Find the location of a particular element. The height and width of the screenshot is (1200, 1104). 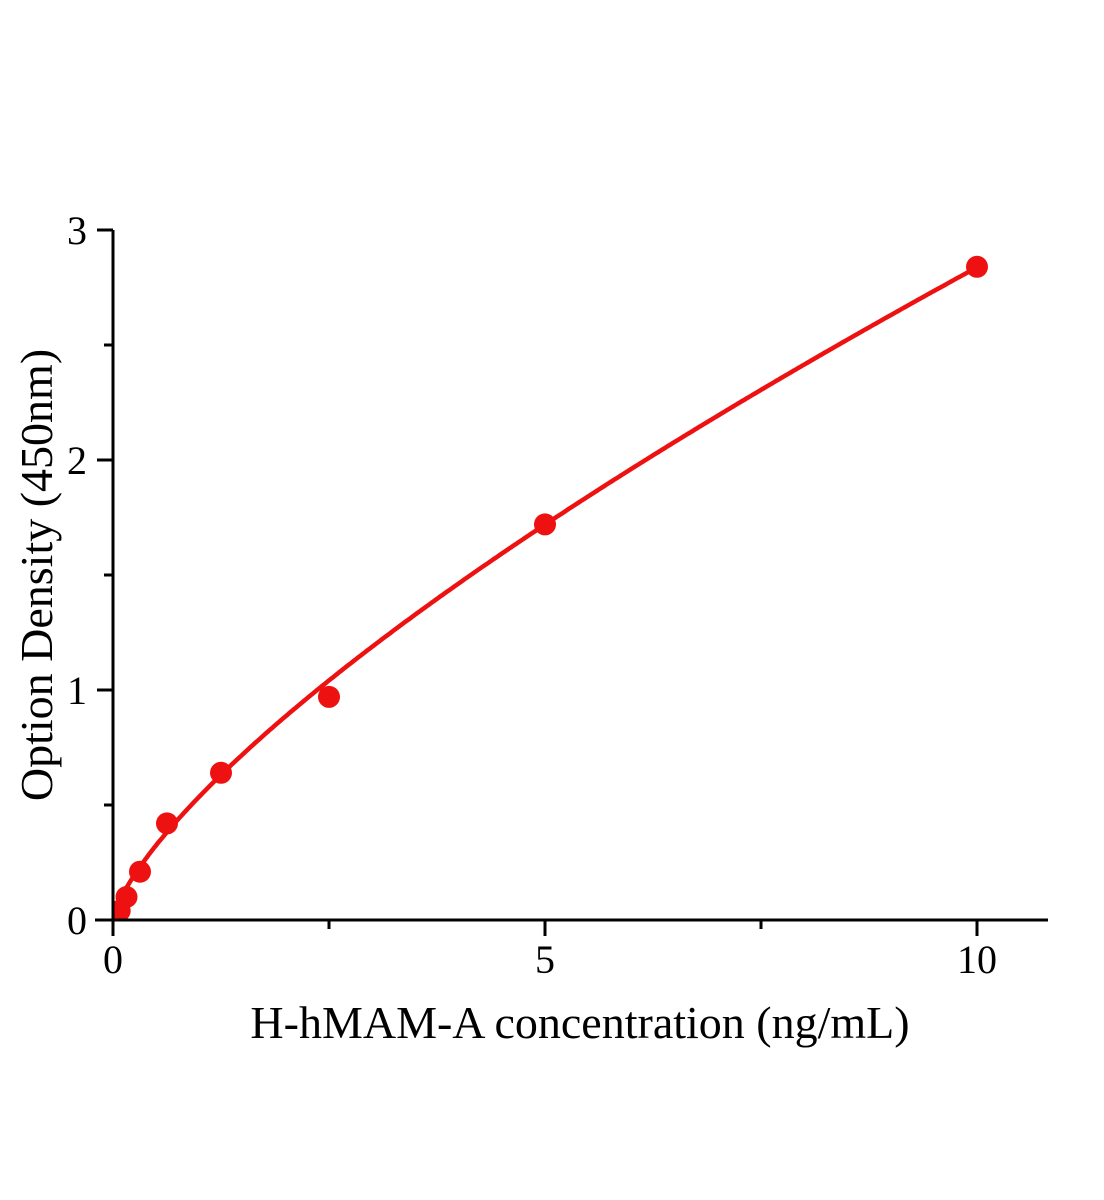

x-axis-label: H-hMAM-A concentration (ng/mL) is located at coordinates (579, 1022).